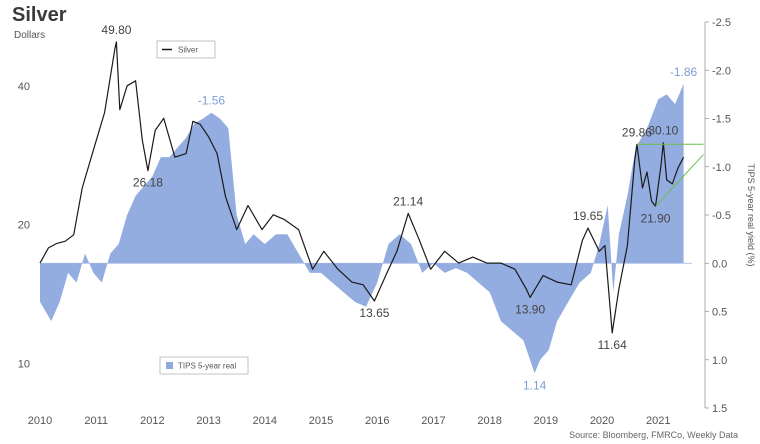 This screenshot has width=760, height=444. What do you see at coordinates (721, 120) in the screenshot?
I see `right-y-tick-label: -1.5` at bounding box center [721, 120].